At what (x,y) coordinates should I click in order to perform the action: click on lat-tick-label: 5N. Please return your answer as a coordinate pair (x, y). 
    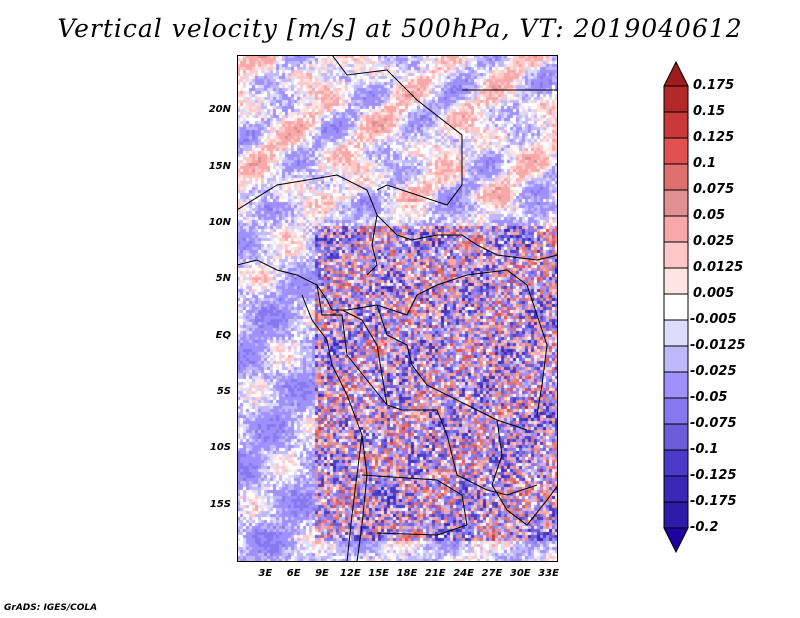
    Looking at the image, I should click on (223, 279).